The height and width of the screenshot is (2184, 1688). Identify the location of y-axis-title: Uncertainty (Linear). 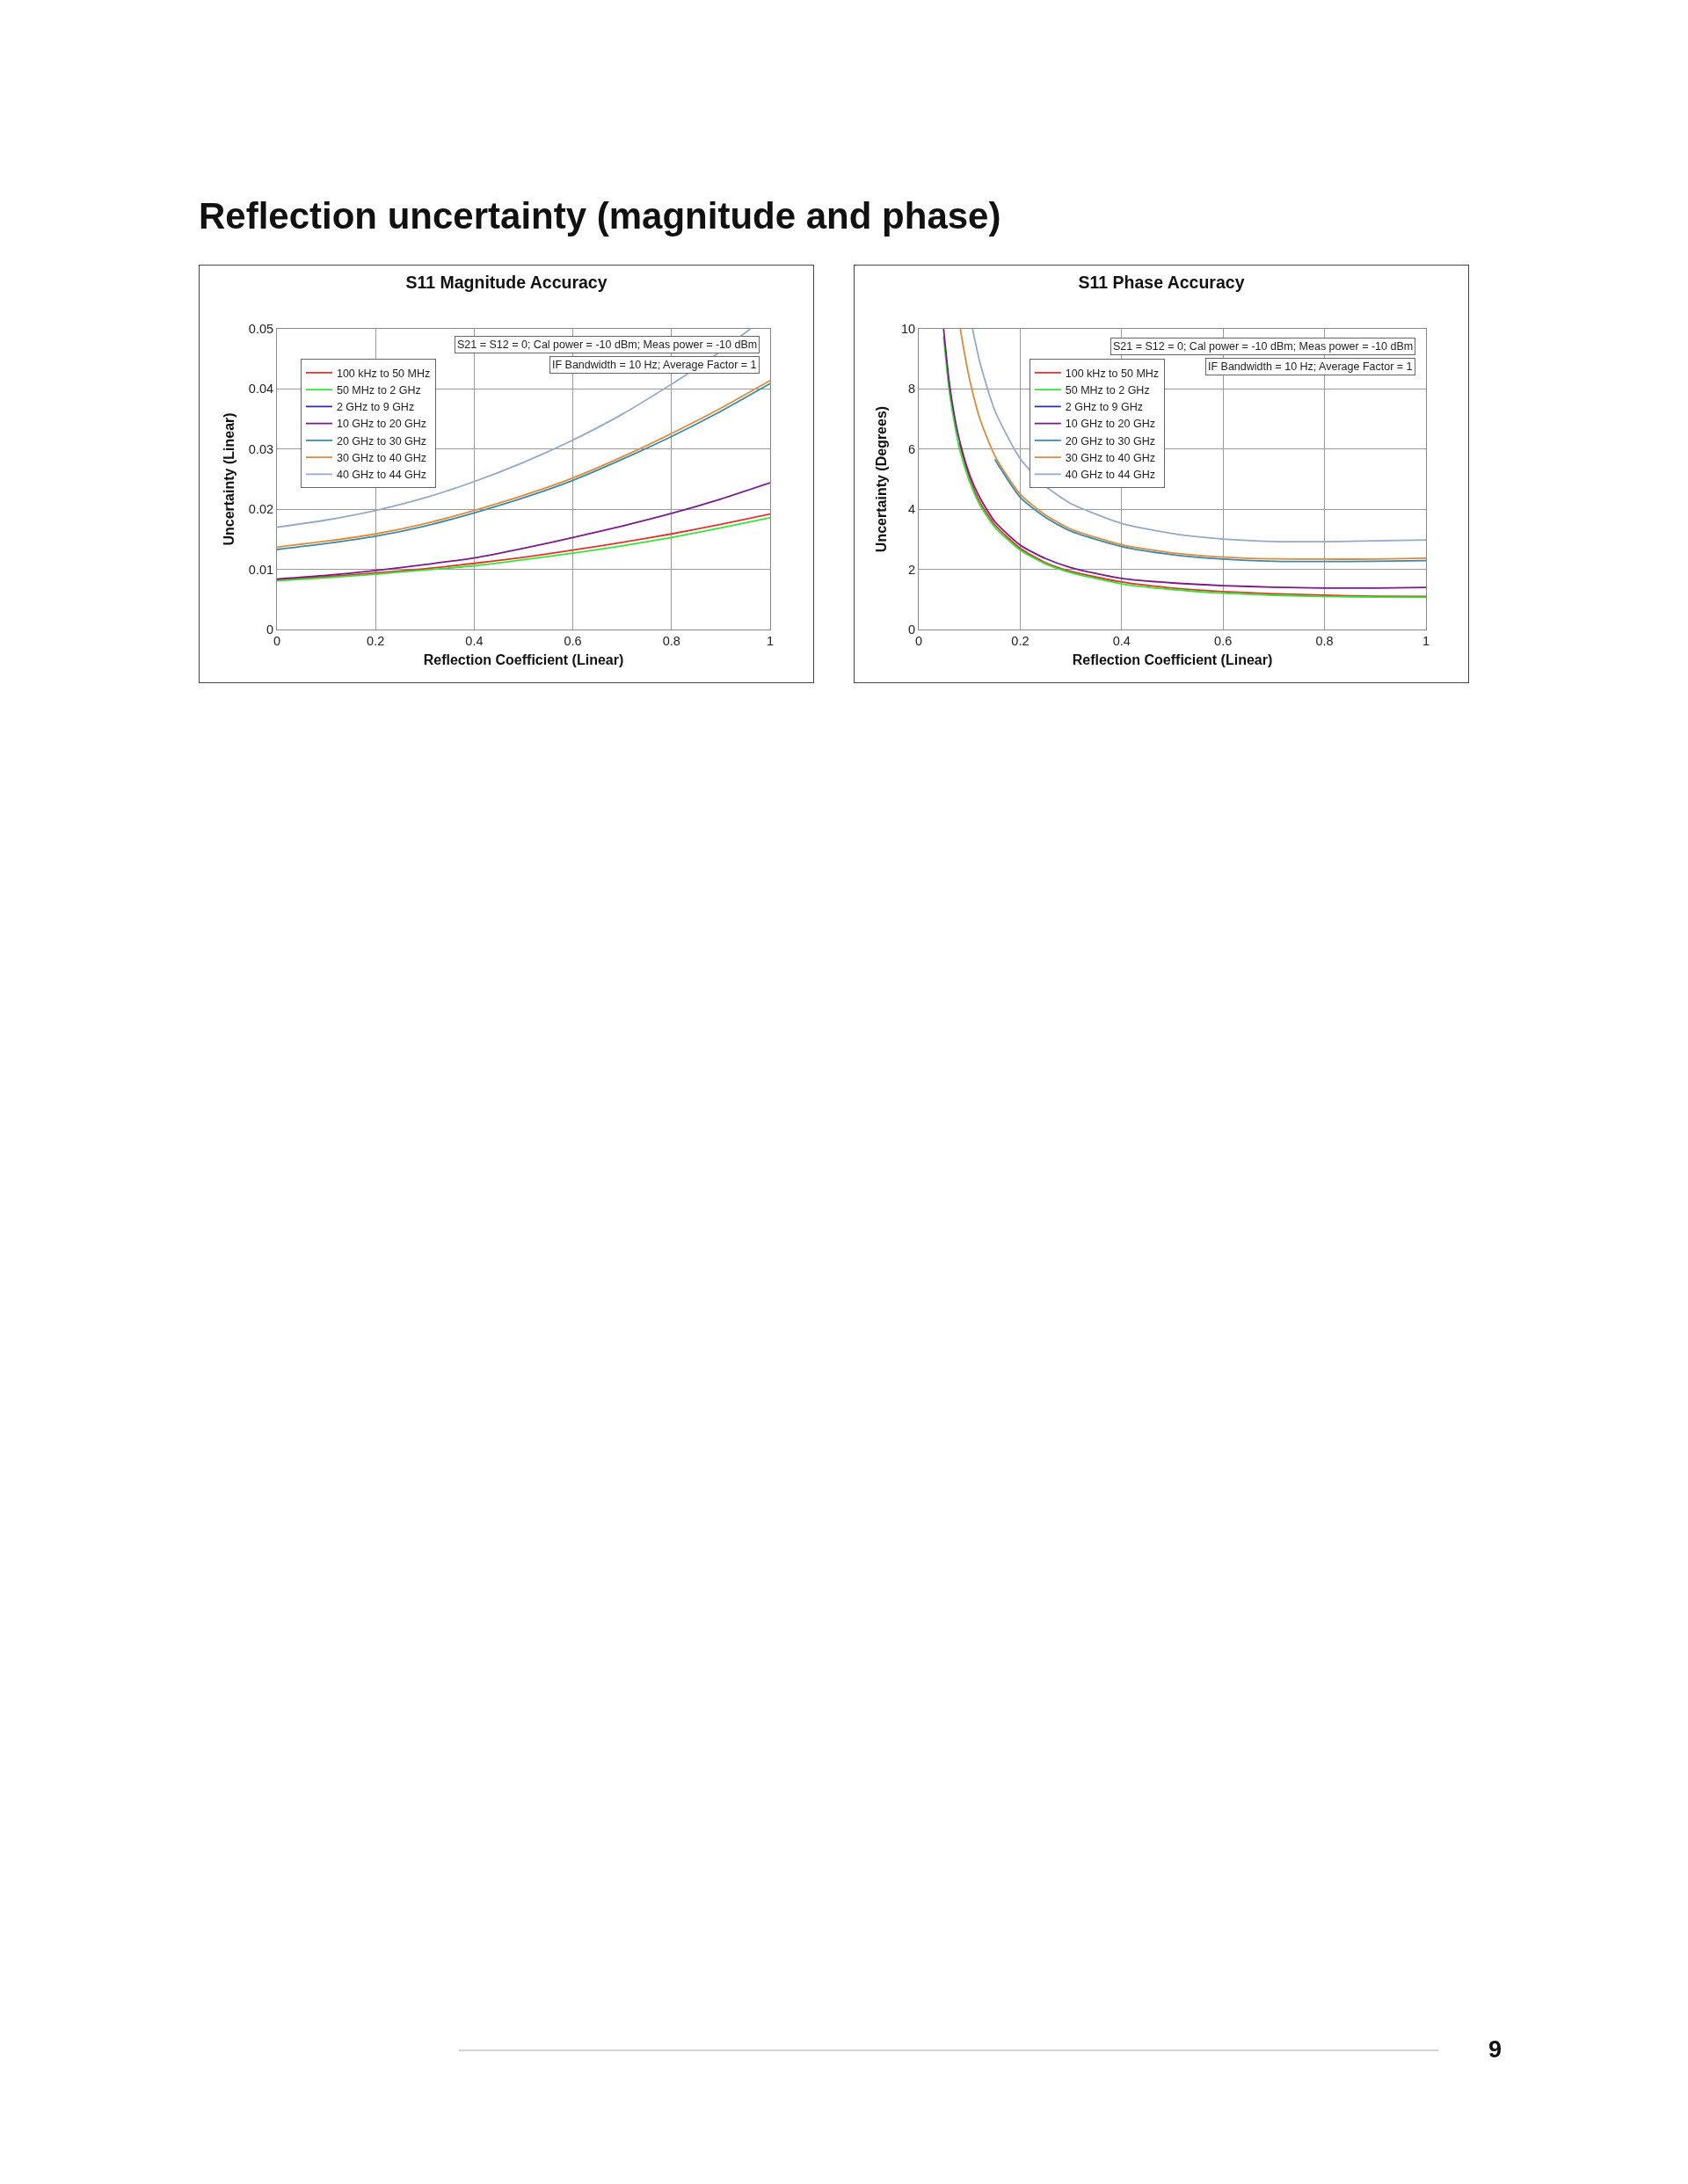
(228, 479).